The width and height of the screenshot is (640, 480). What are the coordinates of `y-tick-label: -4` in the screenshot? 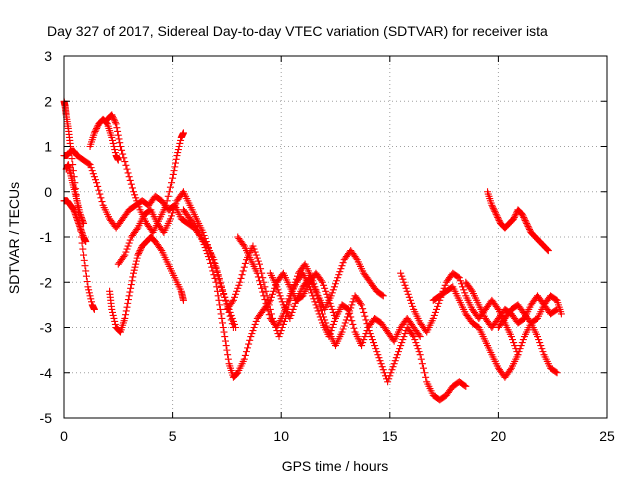 It's located at (46, 373).